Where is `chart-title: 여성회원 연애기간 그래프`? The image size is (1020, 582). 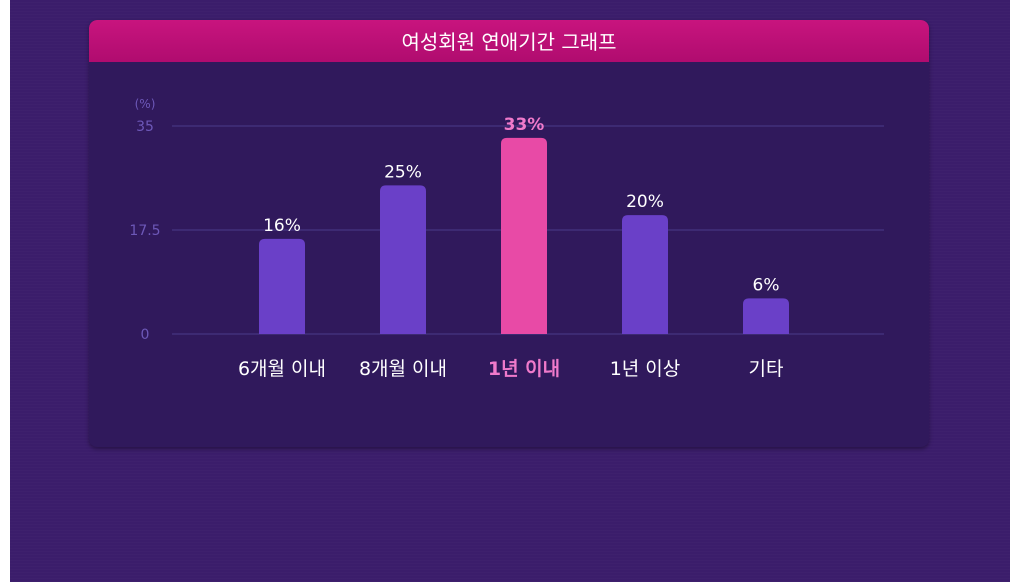
chart-title: 여성회원 연애기간 그래프 is located at coordinates (509, 41).